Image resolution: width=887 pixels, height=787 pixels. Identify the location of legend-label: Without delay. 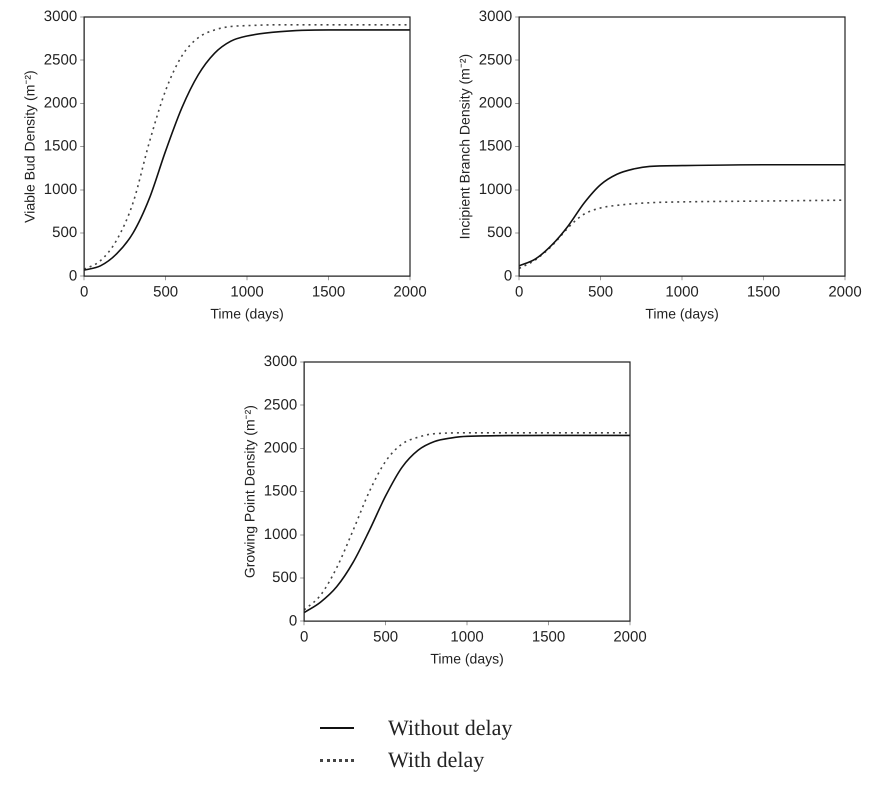
(450, 728).